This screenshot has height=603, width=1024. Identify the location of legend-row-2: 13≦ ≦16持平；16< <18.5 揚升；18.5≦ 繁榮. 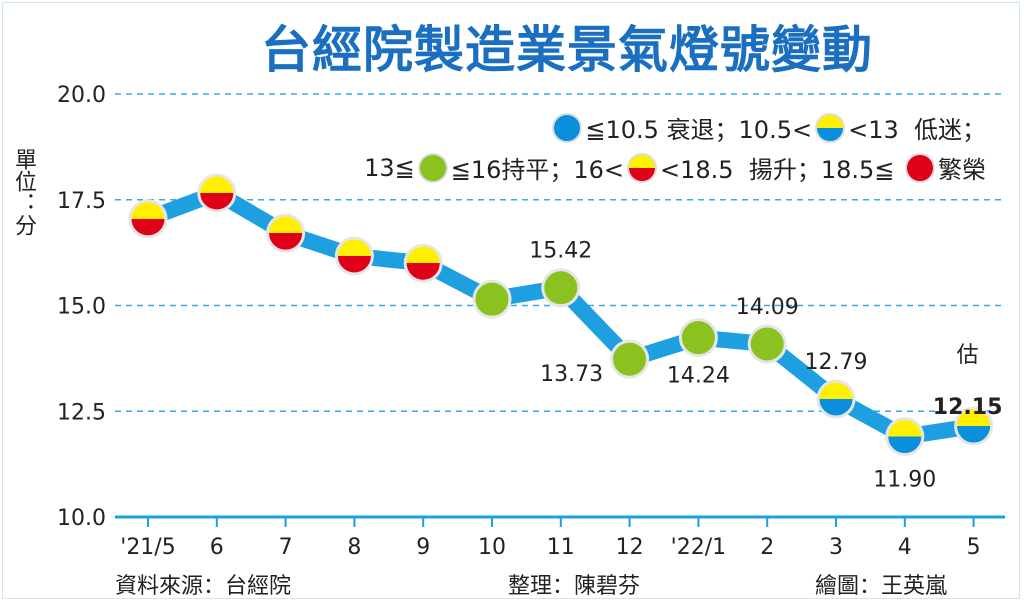
(675, 167).